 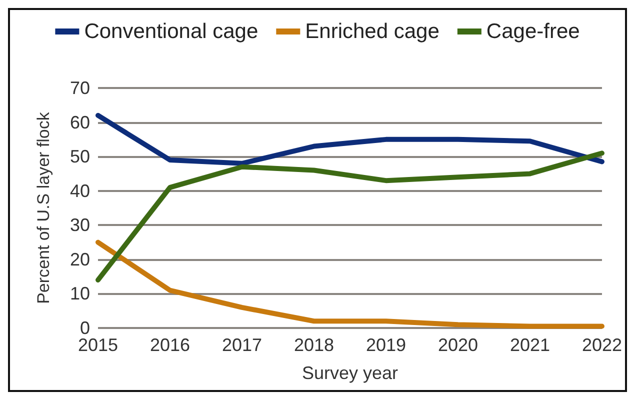 I want to click on x-axis-title: Survey year, so click(x=350, y=373).